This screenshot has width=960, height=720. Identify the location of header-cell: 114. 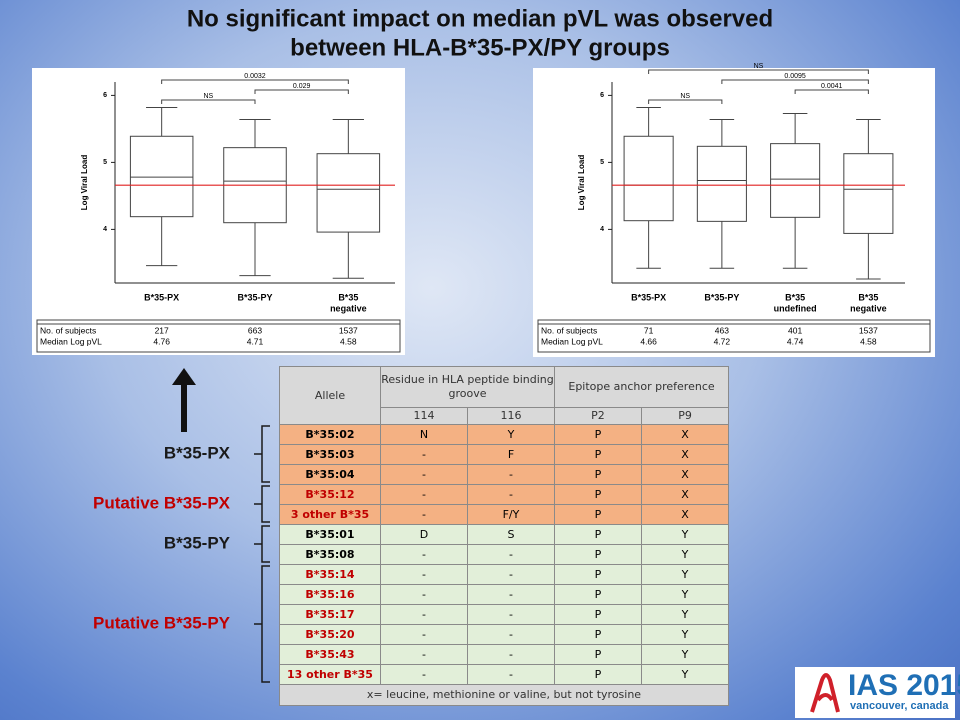
(424, 416).